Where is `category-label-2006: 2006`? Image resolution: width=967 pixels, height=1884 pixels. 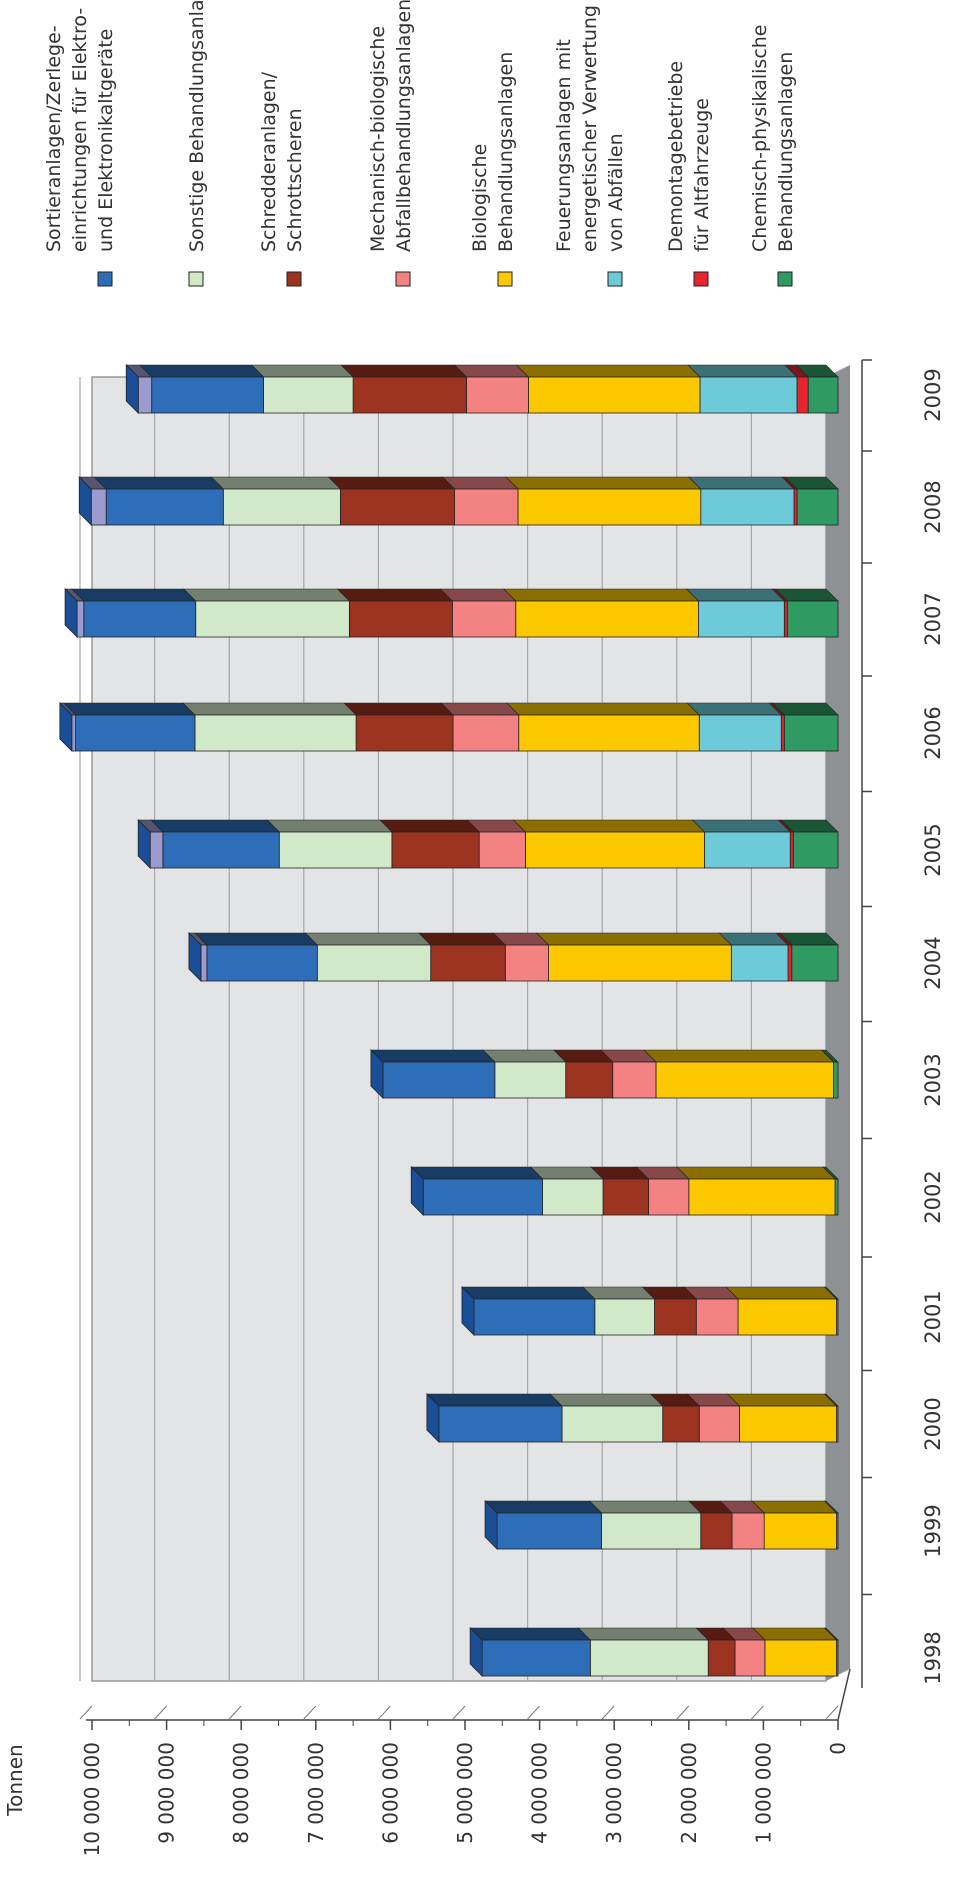
category-label-2006: 2006 is located at coordinates (933, 732).